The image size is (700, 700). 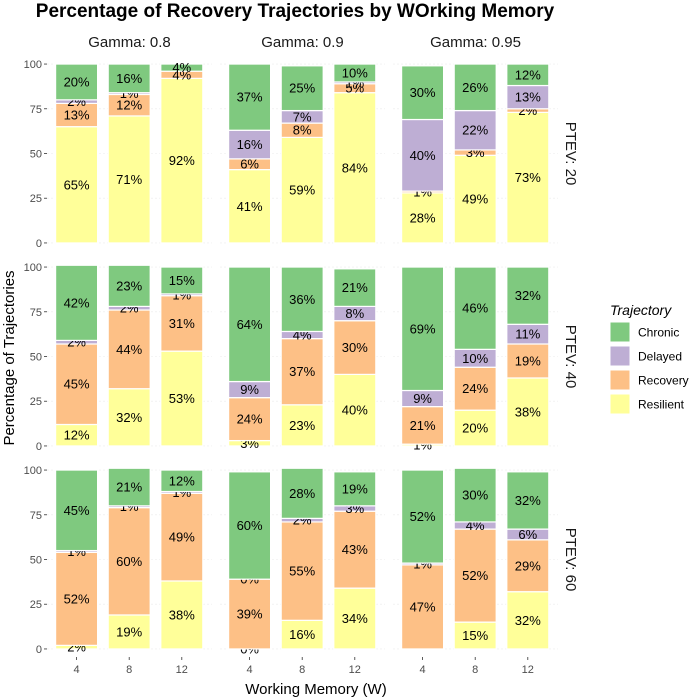 What do you see at coordinates (528, 97) in the screenshot?
I see `data-label-delayed: 13%` at bounding box center [528, 97].